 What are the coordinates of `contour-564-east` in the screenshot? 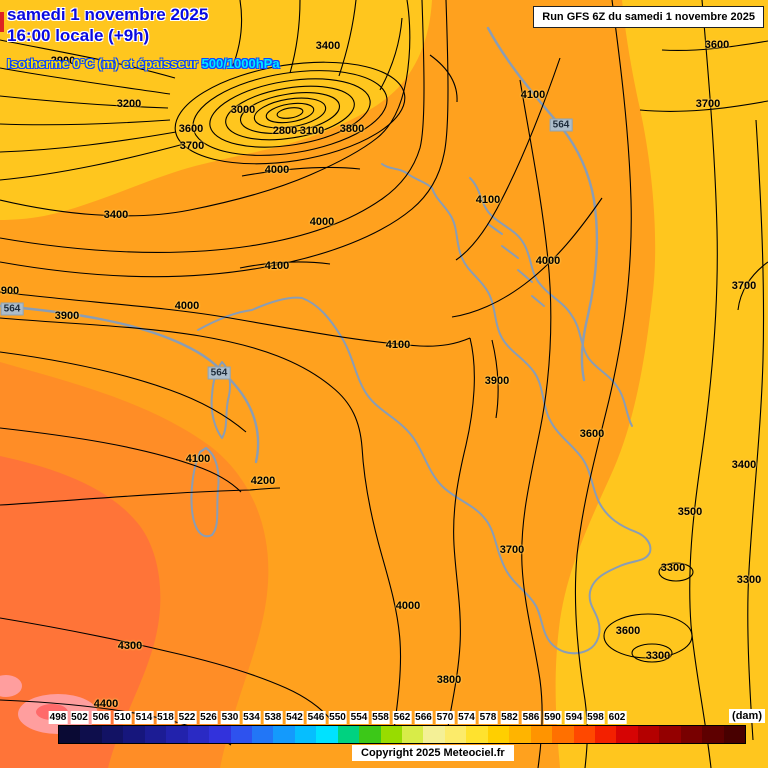 It's located at (542, 204).